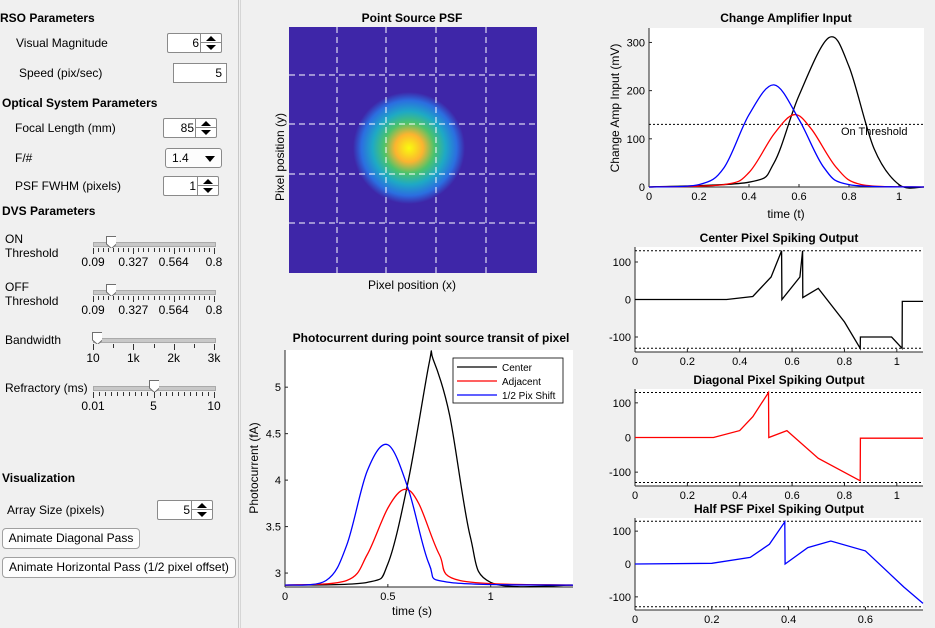 The height and width of the screenshot is (628, 935). What do you see at coordinates (620, 598) in the screenshot?
I see `half-y-tick-label: -100` at bounding box center [620, 598].